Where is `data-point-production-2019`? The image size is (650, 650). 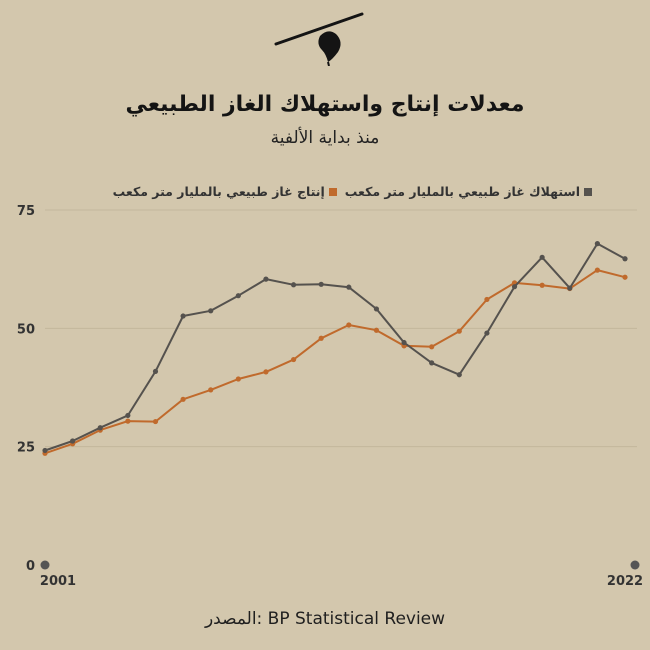 data-point-production-2019 is located at coordinates (542, 285).